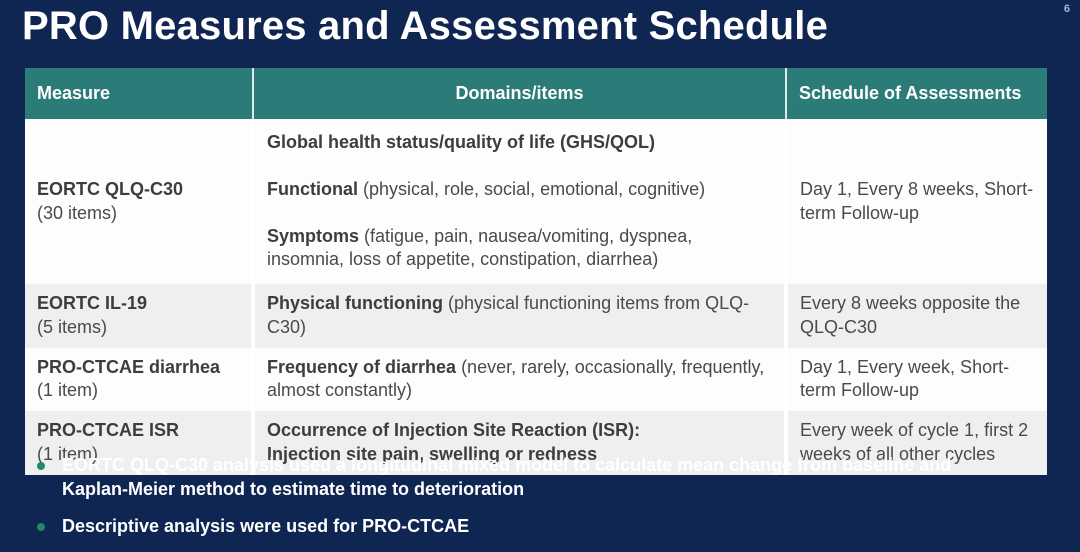  Describe the element at coordinates (139, 316) in the screenshot. I see `measure-cell: EORTC IL-19 (5 items)` at that location.